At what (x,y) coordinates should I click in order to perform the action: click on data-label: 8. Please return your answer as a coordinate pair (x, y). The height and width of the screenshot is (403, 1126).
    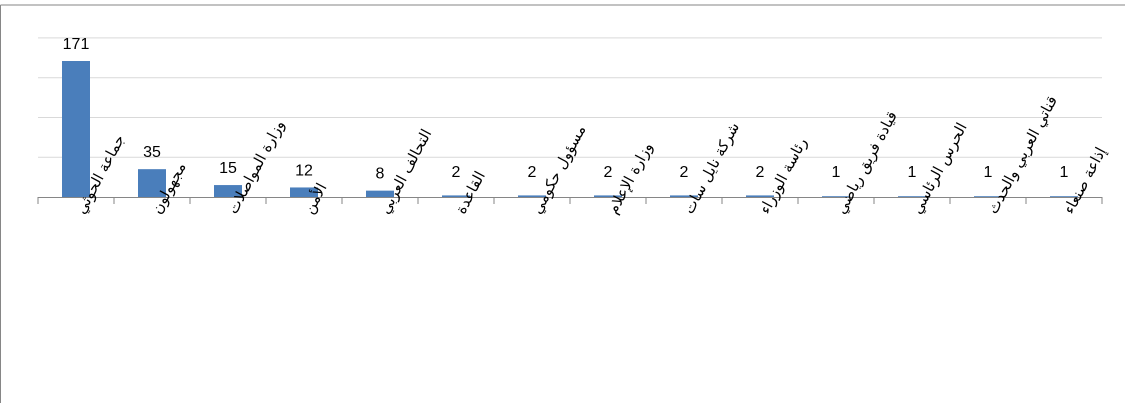
    Looking at the image, I should click on (380, 174).